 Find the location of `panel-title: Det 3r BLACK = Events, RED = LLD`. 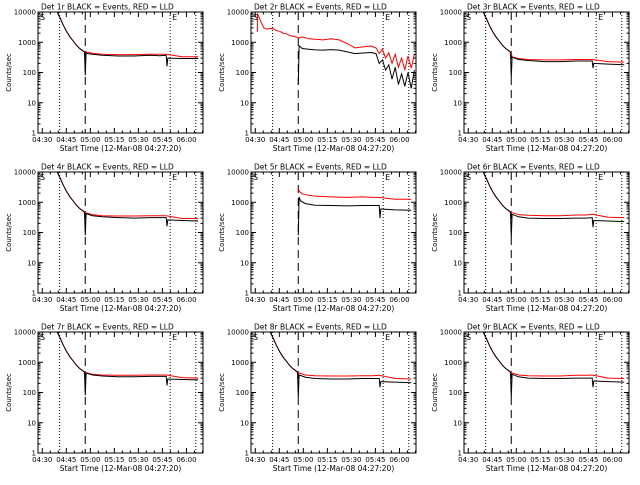

panel-title: Det 3r BLACK = Events, RED = LLD is located at coordinates (533, 7).